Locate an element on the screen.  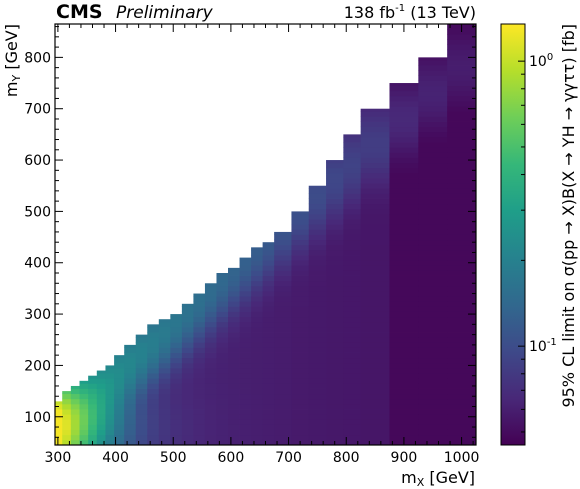
y-tick-label: 800 is located at coordinates (37, 58).